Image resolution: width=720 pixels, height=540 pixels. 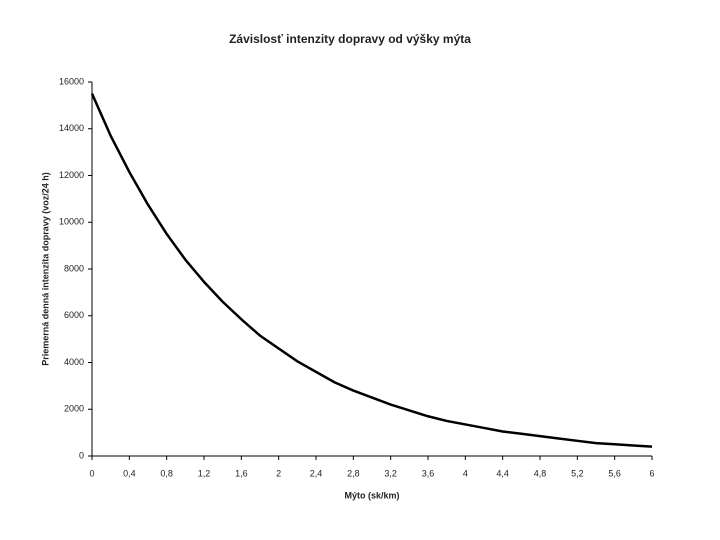 What do you see at coordinates (614, 473) in the screenshot?
I see `x-tick-label: 5,6` at bounding box center [614, 473].